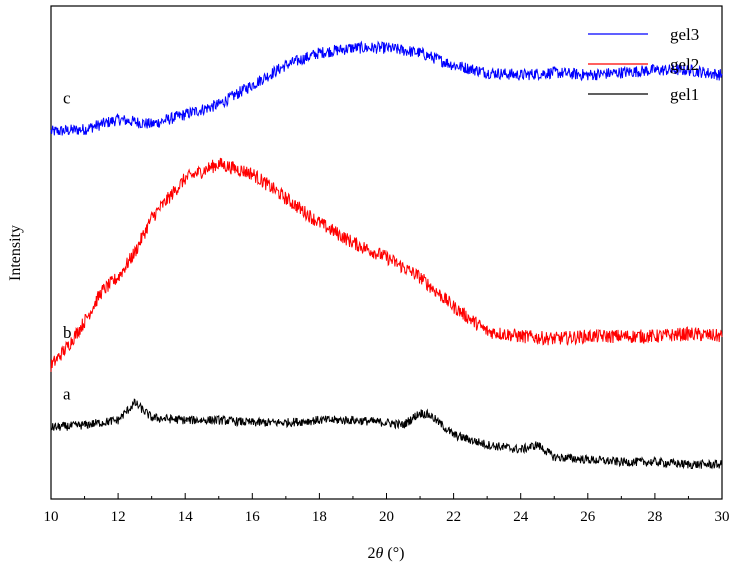  What do you see at coordinates (588, 517) in the screenshot?
I see `x-tick-label: 26` at bounding box center [588, 517].